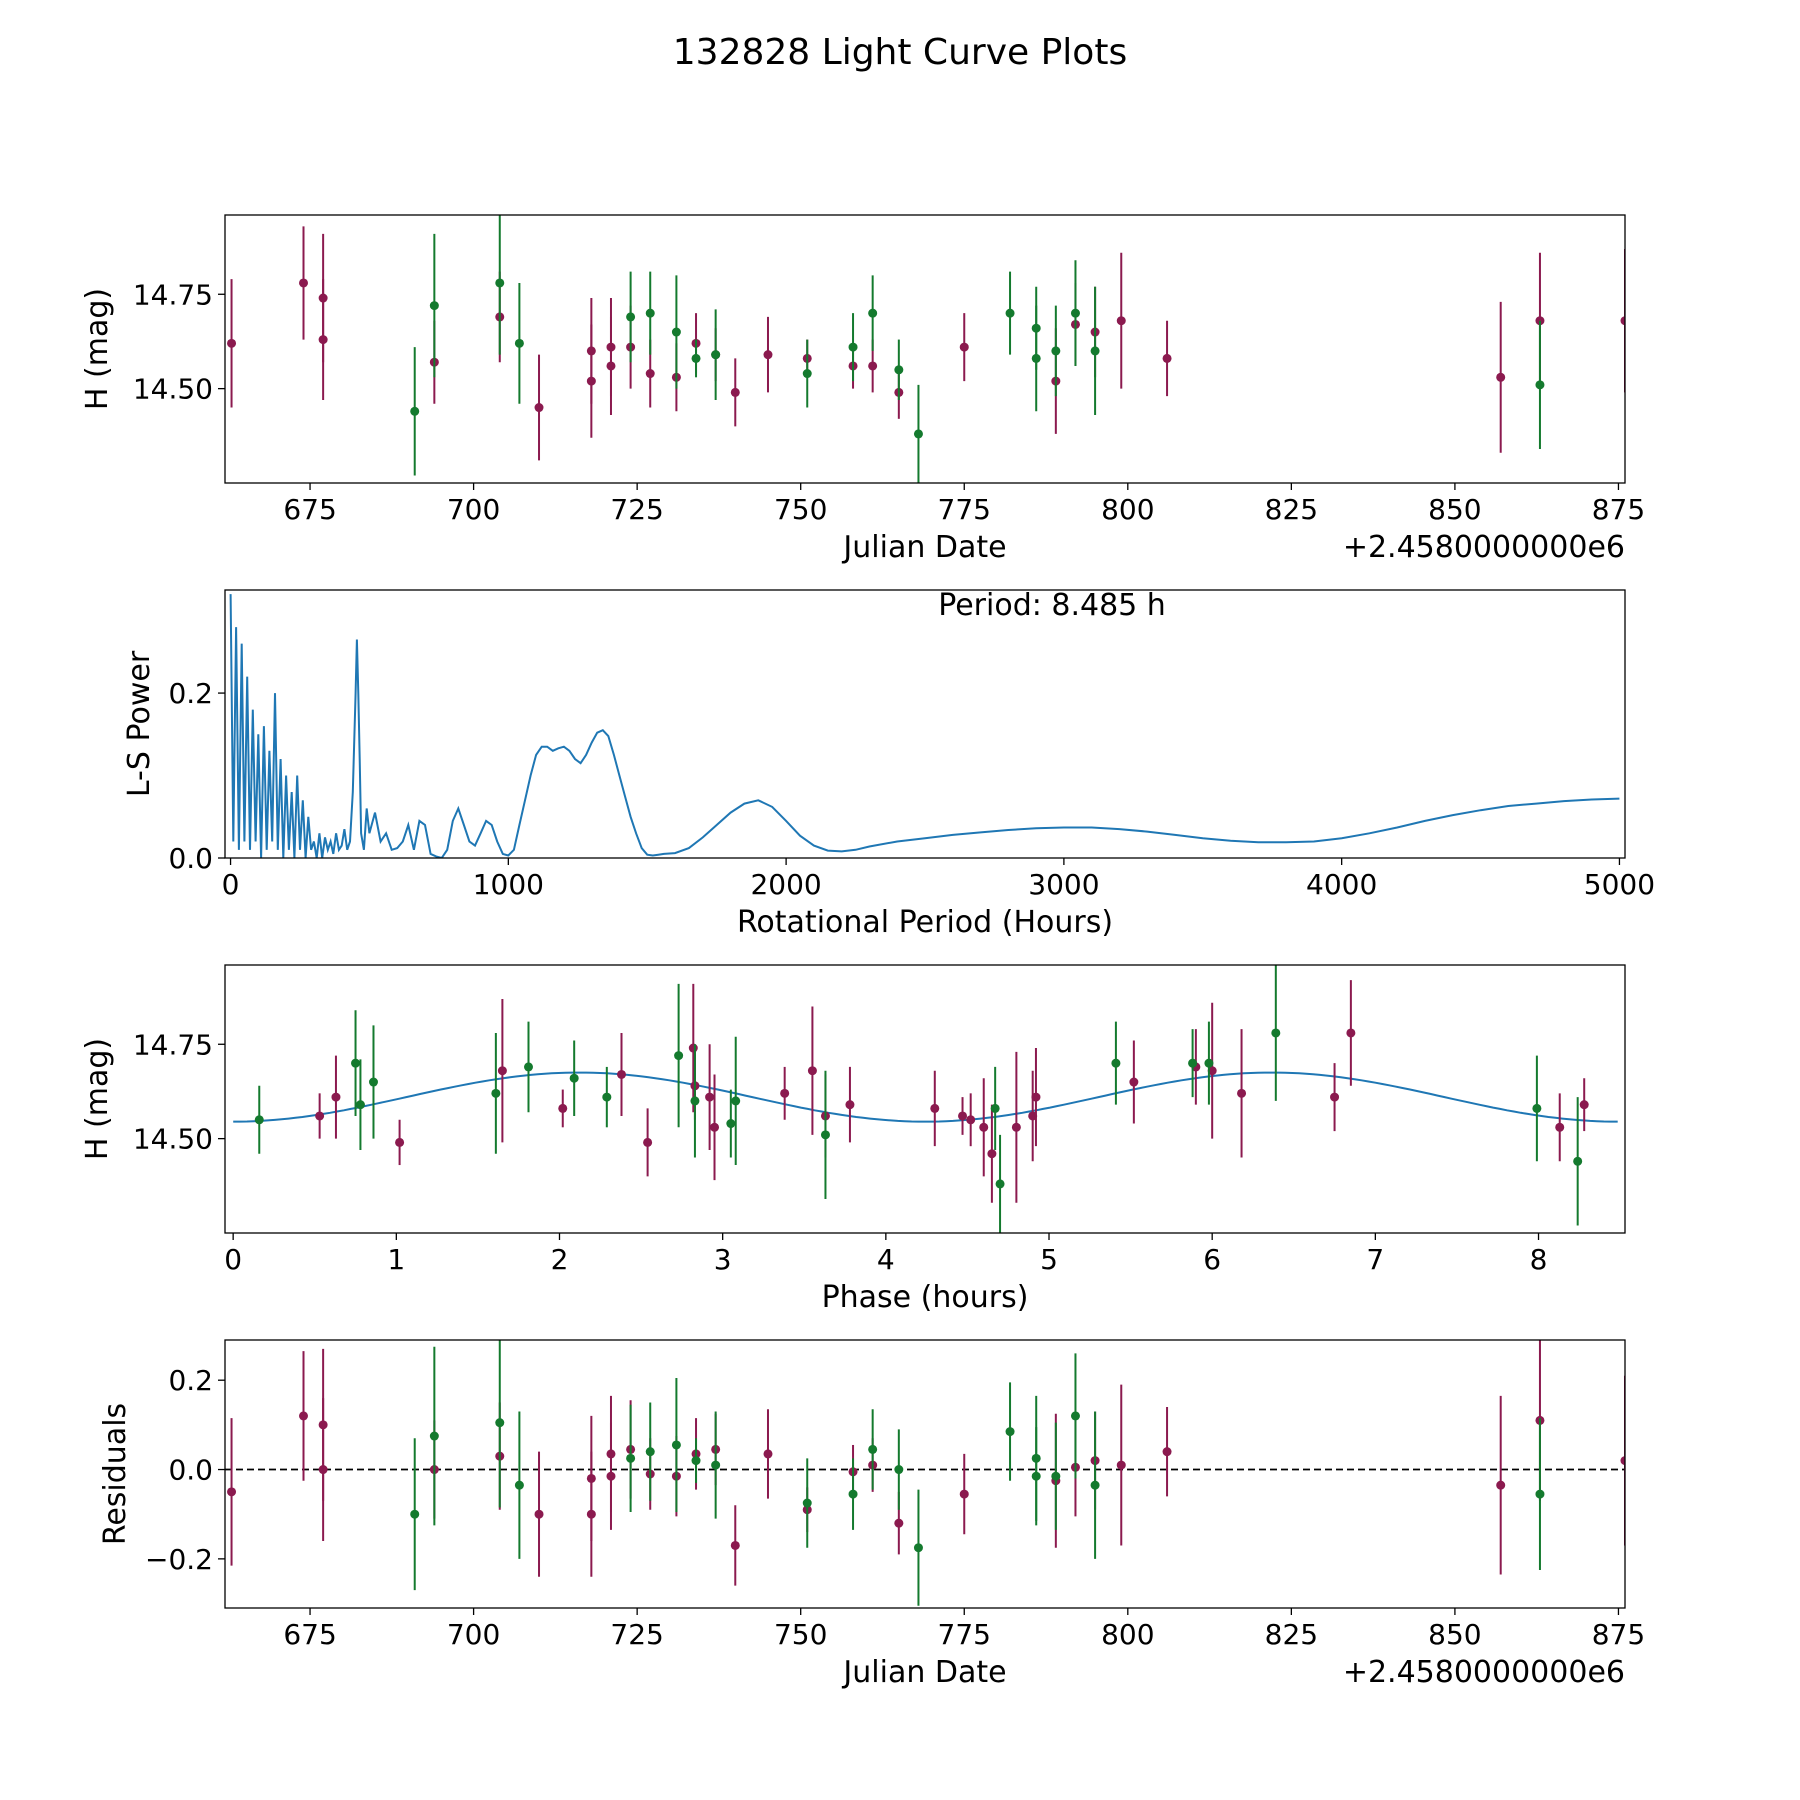 The height and width of the screenshot is (1800, 1800). I want to click on residuals-ticks: 675 700 725 750 775 800 825 850 875 −0.2 0.0 0.2, so click(895, 1507).